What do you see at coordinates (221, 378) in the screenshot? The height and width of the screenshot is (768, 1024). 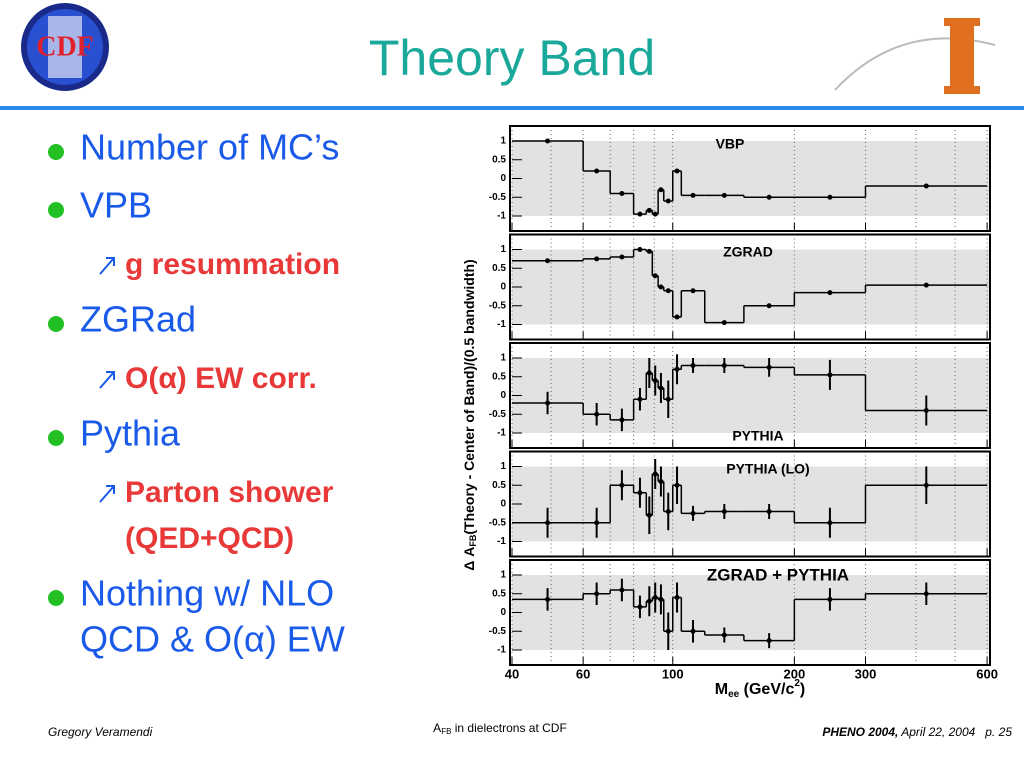 I see `sub-bullet-text: O(α) EW corr.` at bounding box center [221, 378].